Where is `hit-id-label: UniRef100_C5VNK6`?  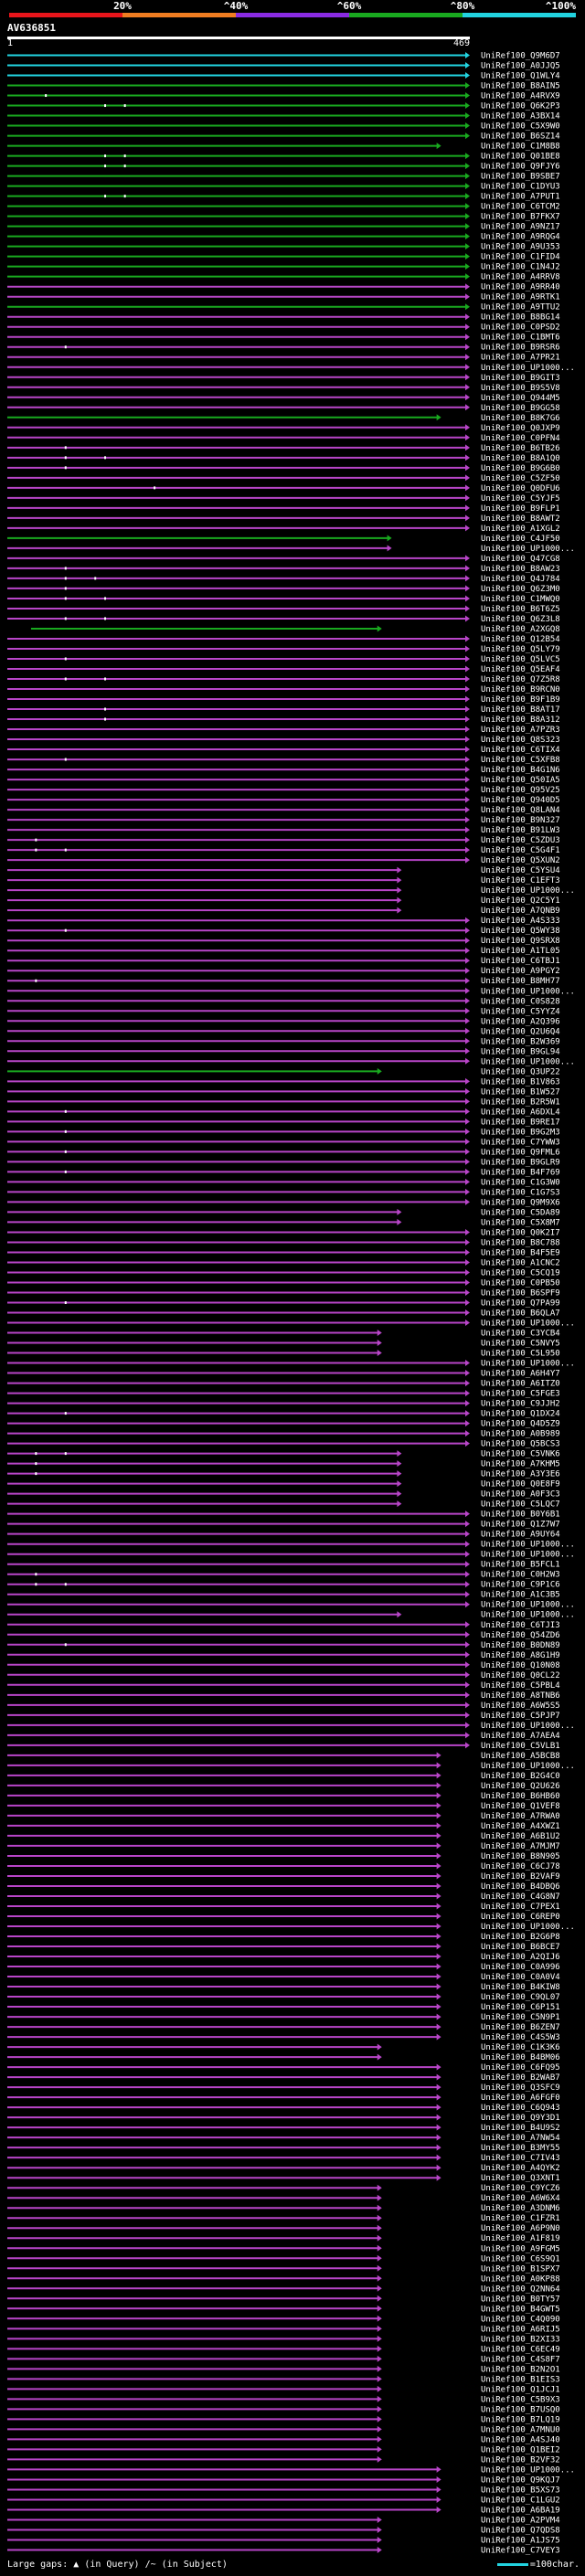 hit-id-label: UniRef100_C5VNK6 is located at coordinates (520, 1454).